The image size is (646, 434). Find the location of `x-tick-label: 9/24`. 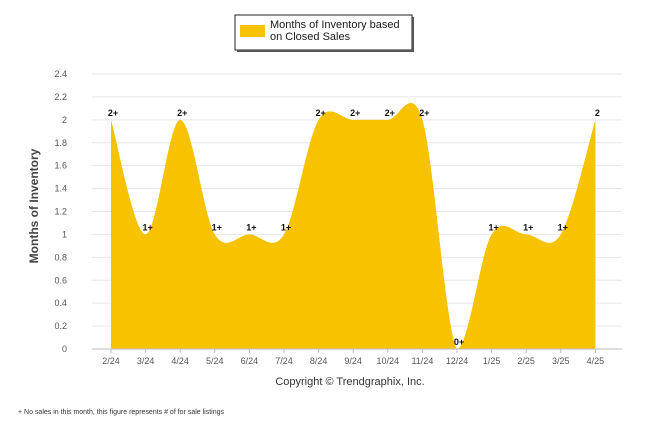

x-tick-label: 9/24 is located at coordinates (353, 361).